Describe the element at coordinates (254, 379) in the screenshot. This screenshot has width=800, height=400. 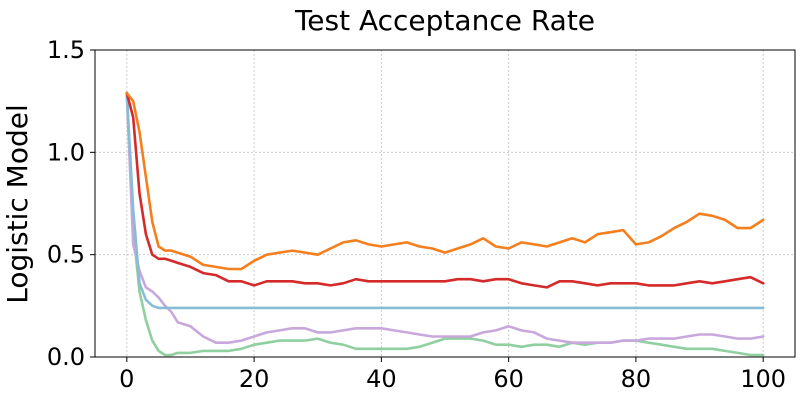
I see `x-tick-label: 20` at that location.